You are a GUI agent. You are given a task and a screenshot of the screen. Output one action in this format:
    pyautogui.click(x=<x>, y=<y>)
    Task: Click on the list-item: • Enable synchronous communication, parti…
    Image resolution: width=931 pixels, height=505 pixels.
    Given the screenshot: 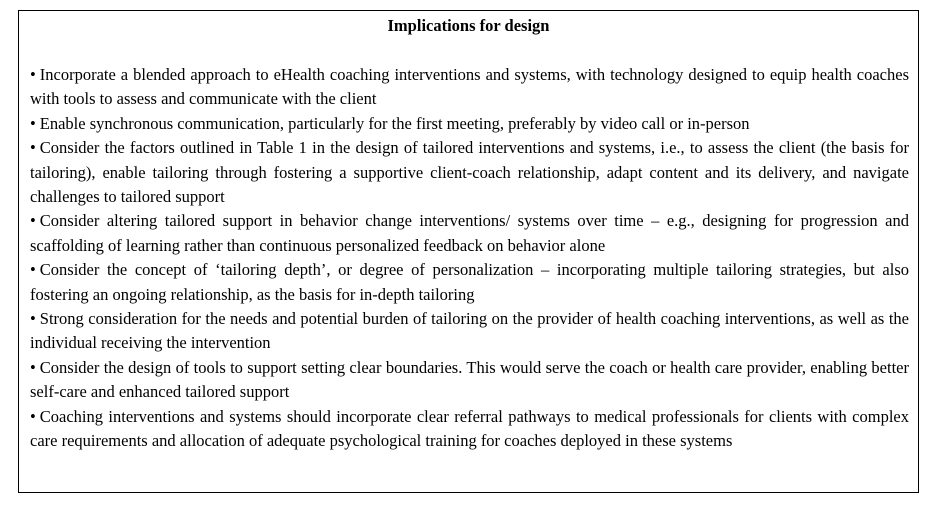 What is the action you would take?
    pyautogui.click(x=469, y=124)
    